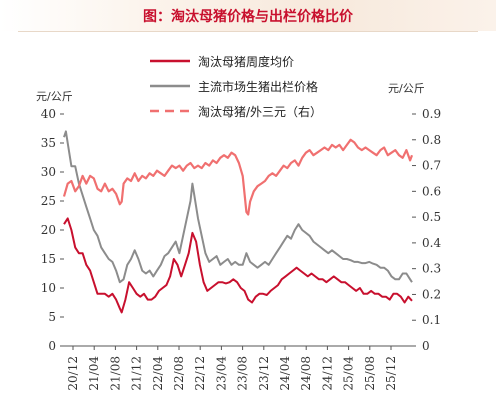 Image resolution: width=496 pixels, height=414 pixels. Describe the element at coordinates (431, 217) in the screenshot. I see `right-y-tick-label: 0.5` at that location.